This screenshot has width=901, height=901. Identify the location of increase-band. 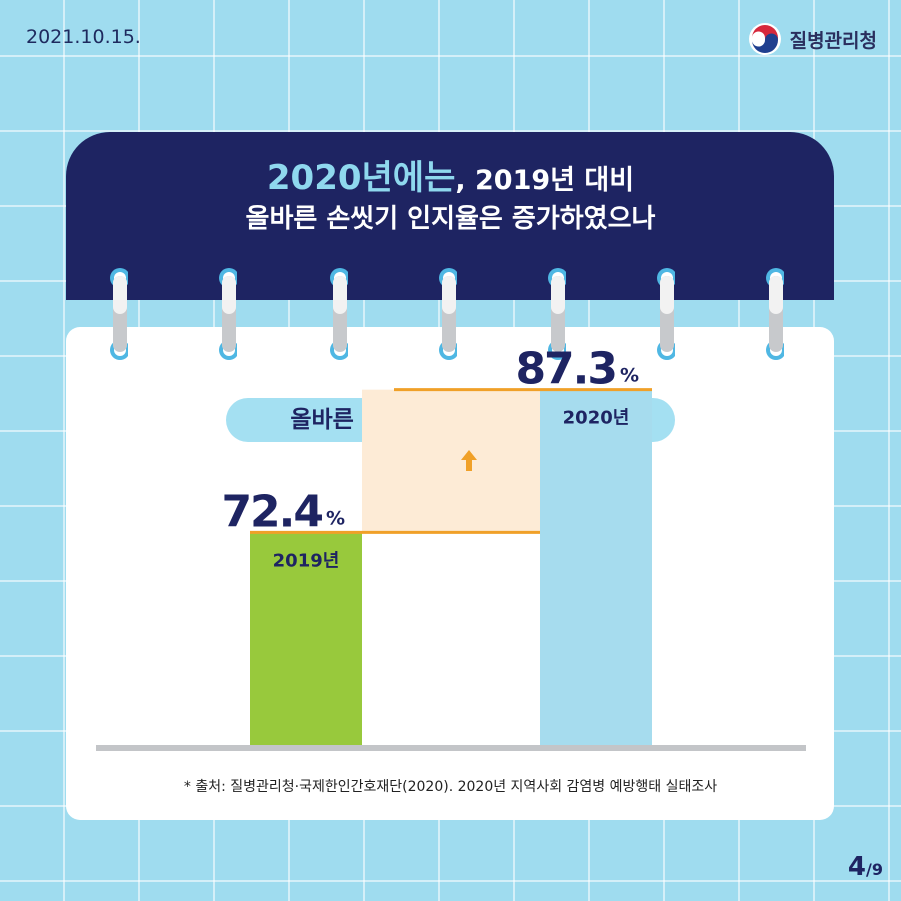
(451, 461).